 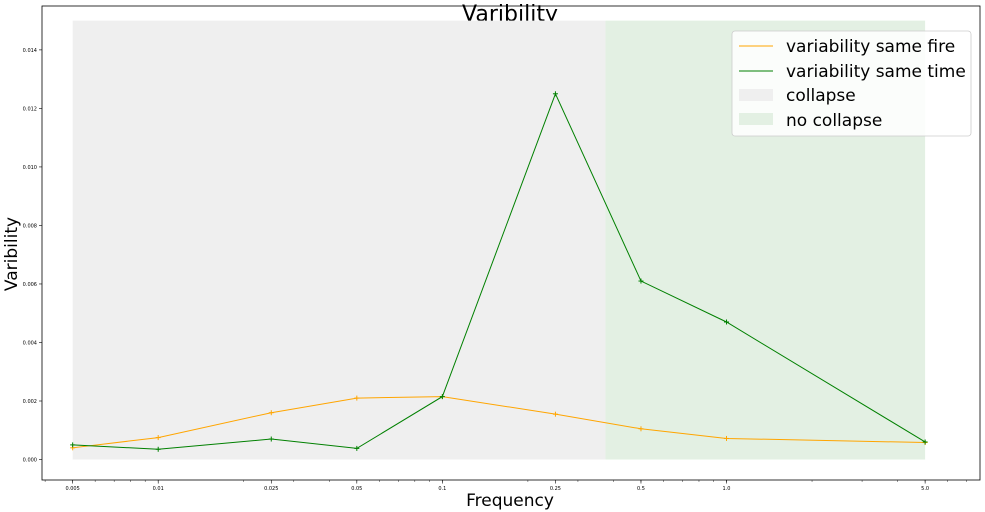 I want to click on legend-box, so click(x=851, y=83).